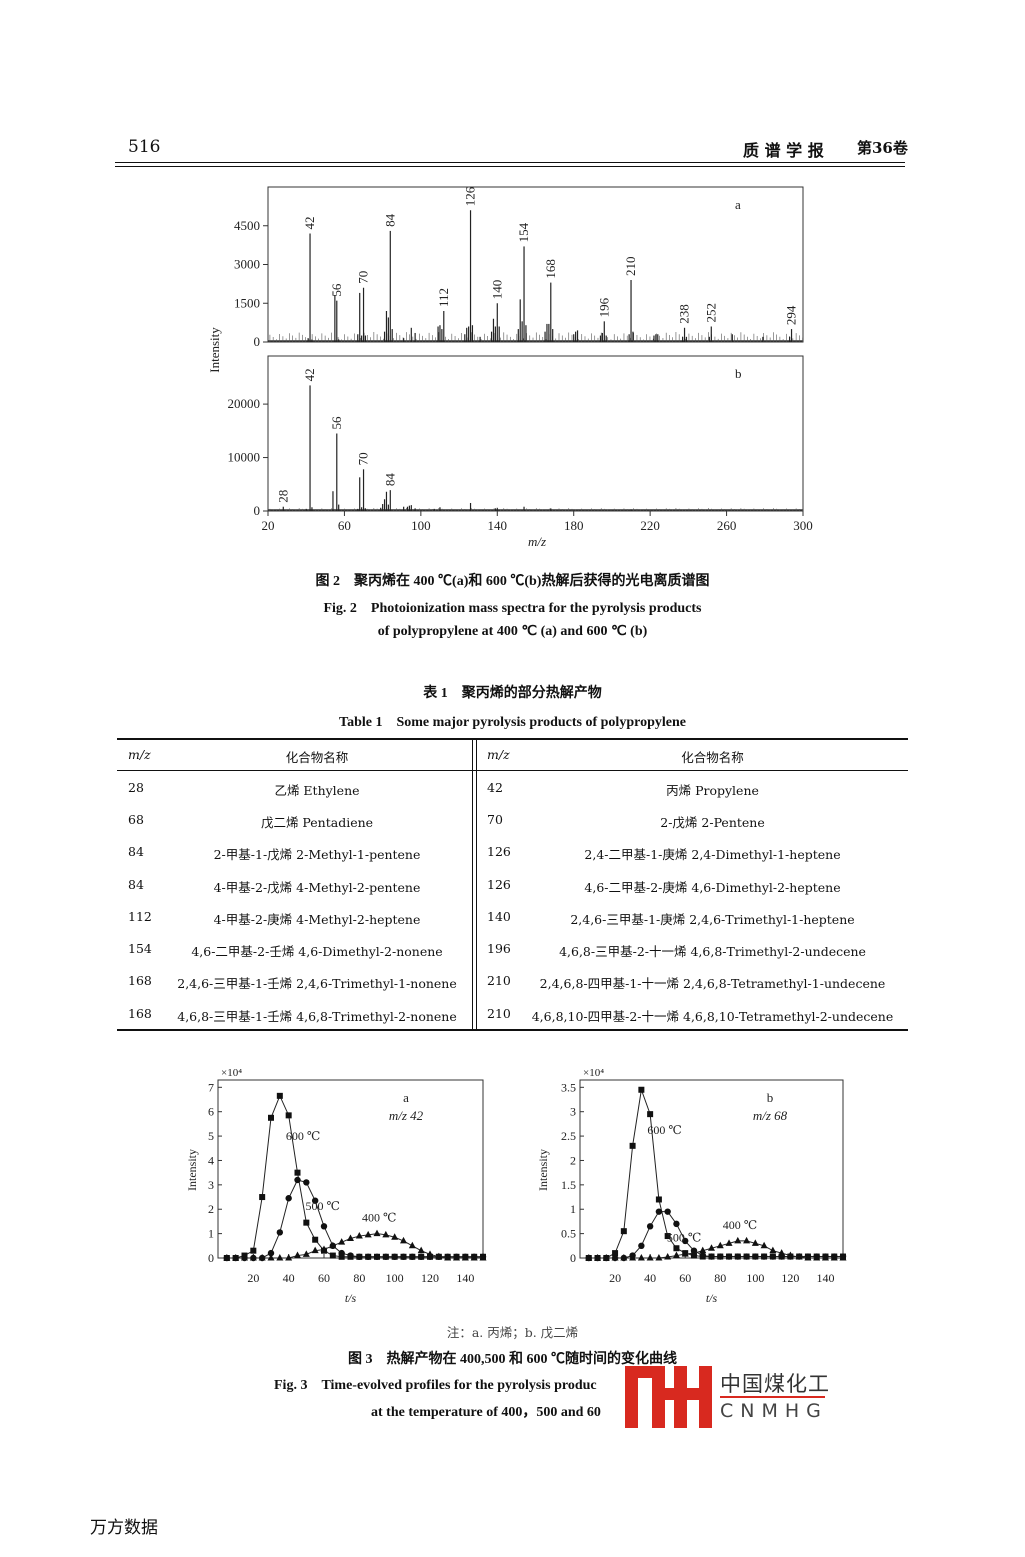 This screenshot has width=1025, height=1557. Describe the element at coordinates (537, 541) in the screenshot. I see `x-axis-label: m/z` at that location.